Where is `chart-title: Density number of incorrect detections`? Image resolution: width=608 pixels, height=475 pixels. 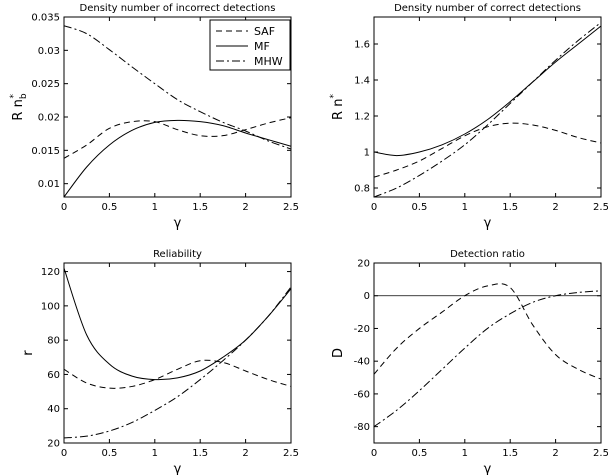
chart-title: Density number of incorrect detections is located at coordinates (178, 8).